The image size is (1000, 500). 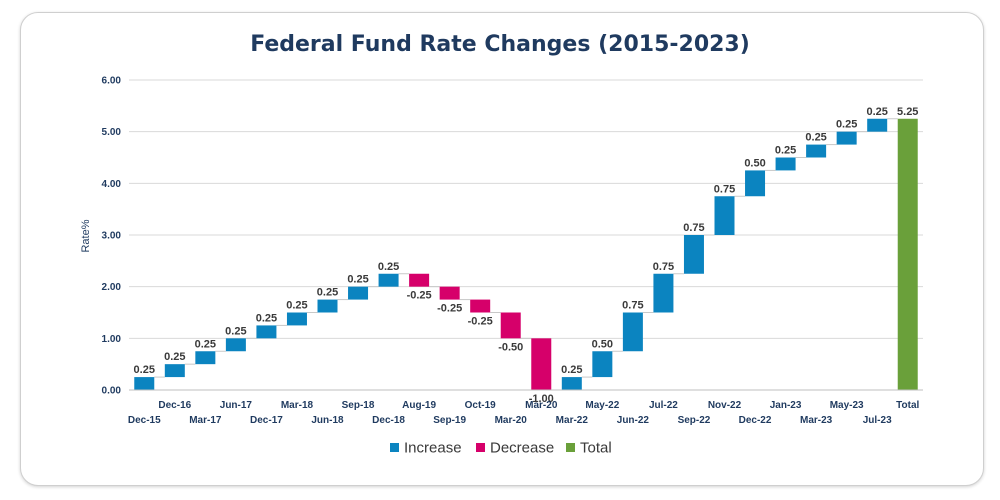 What do you see at coordinates (112, 132) in the screenshot?
I see `y-tick-label: 5.00` at bounding box center [112, 132].